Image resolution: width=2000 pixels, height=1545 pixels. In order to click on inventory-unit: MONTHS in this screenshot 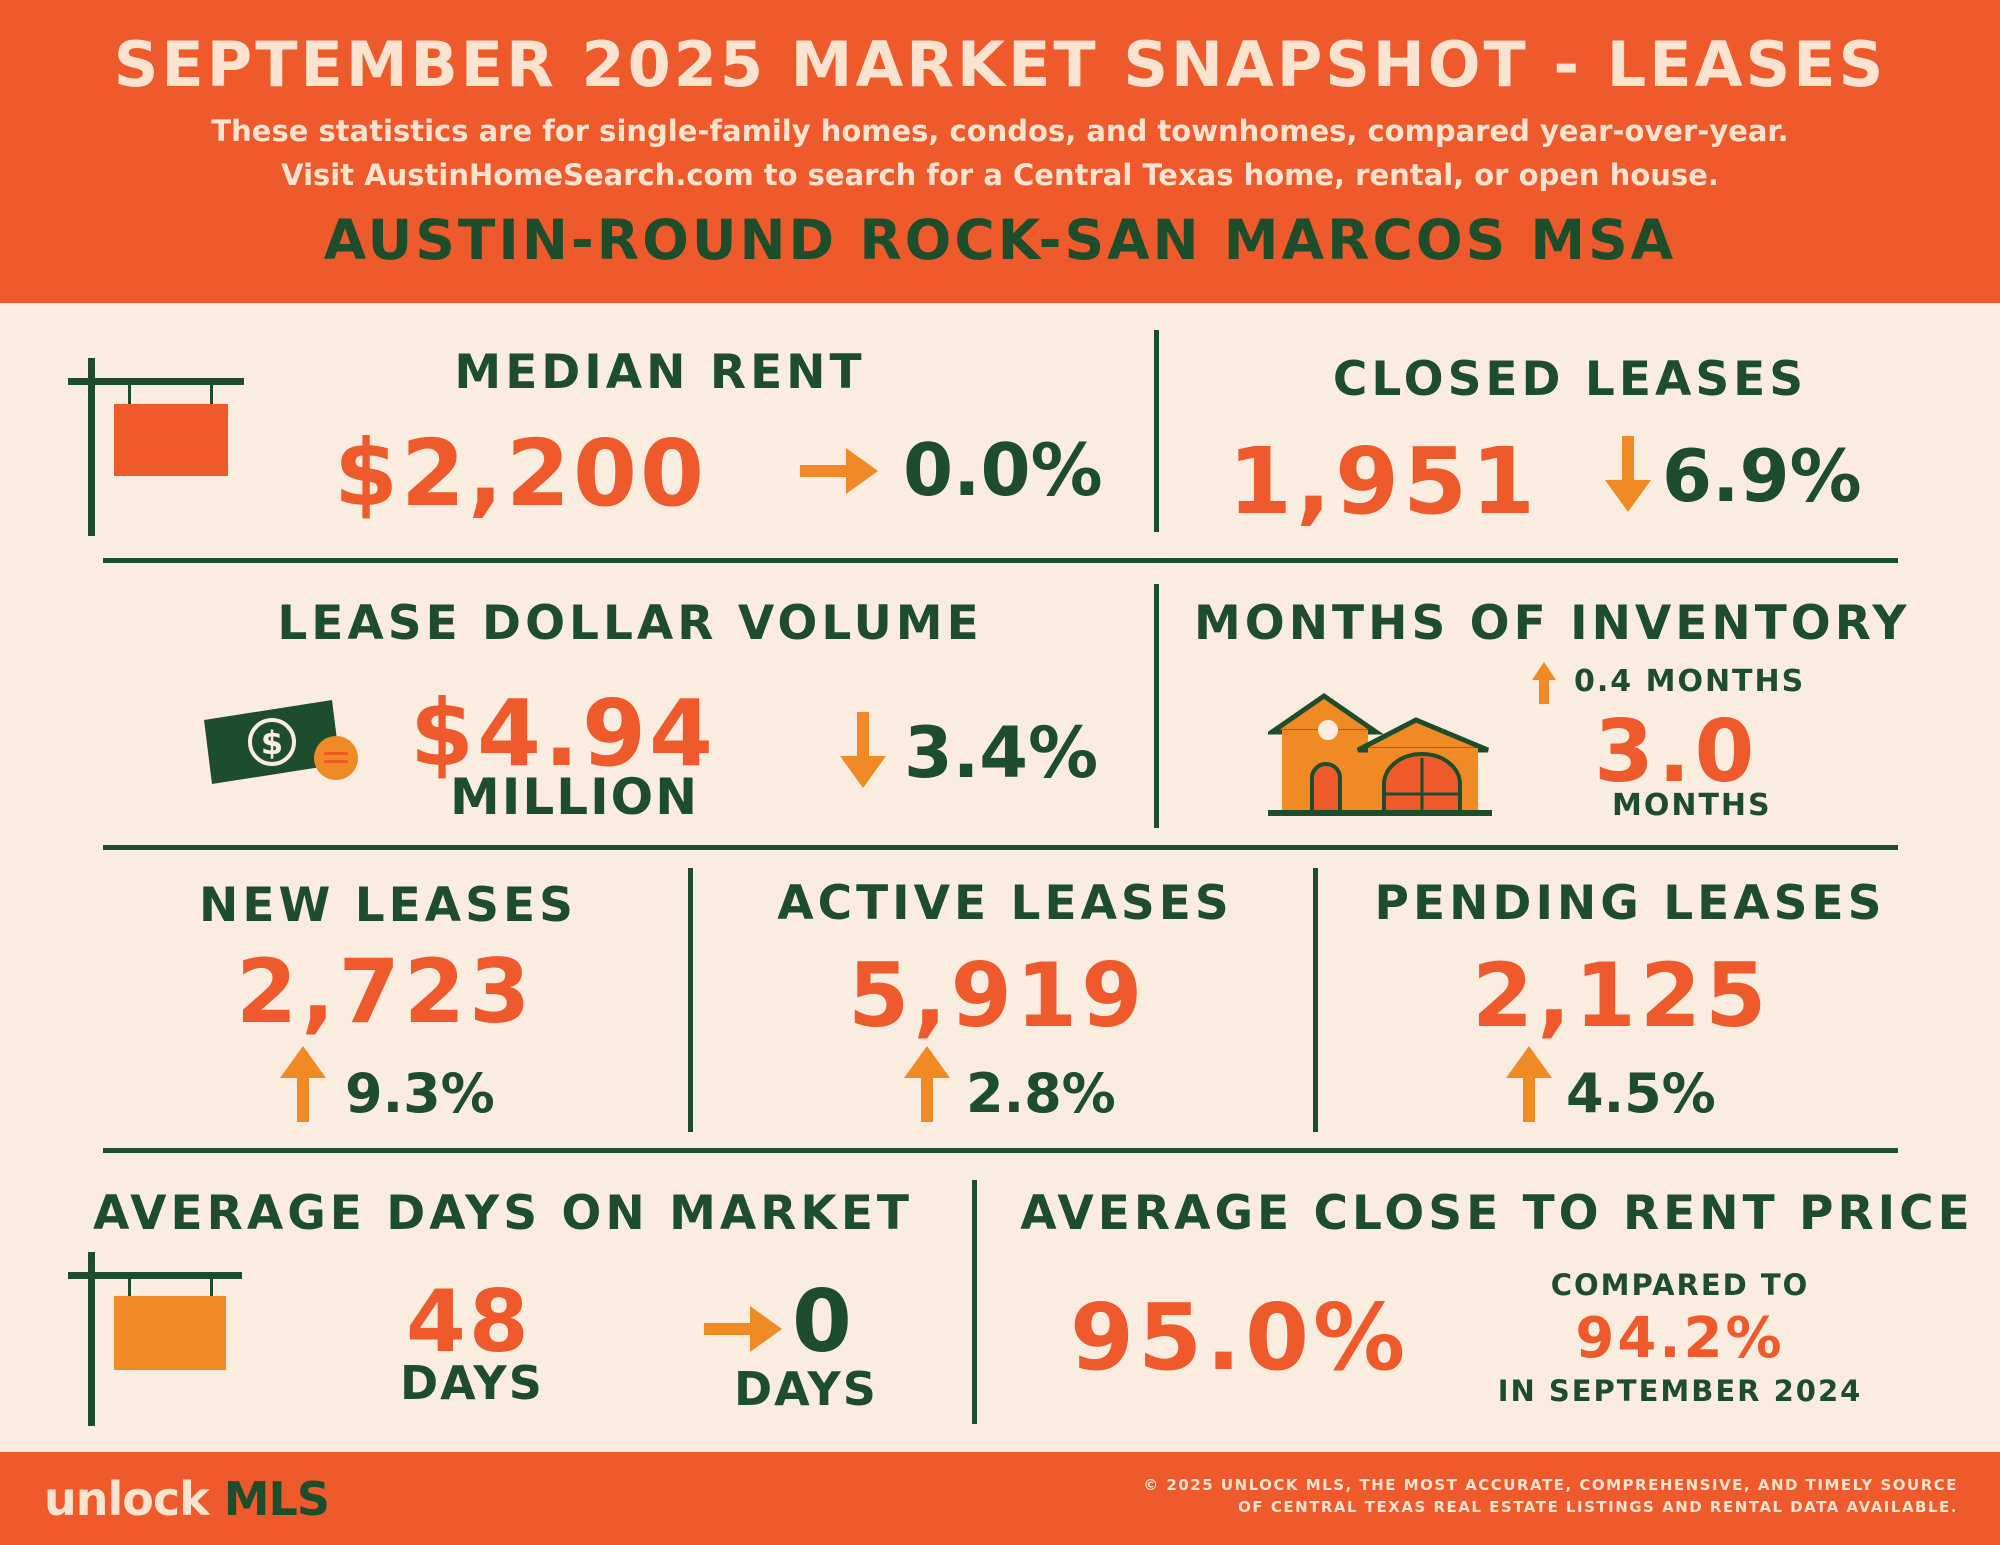, I will do `click(1692, 805)`.